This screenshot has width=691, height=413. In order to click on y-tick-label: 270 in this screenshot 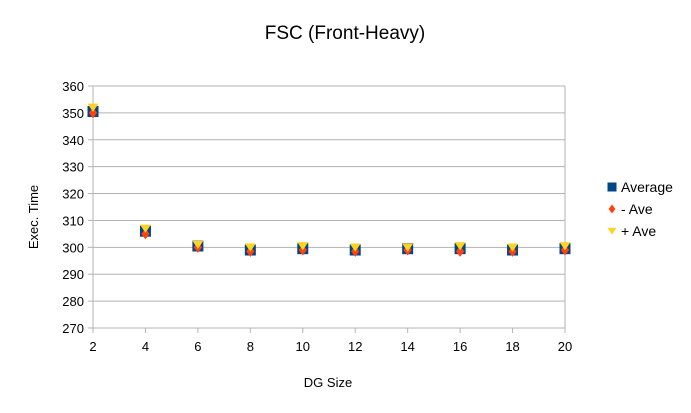, I will do `click(73, 328)`.